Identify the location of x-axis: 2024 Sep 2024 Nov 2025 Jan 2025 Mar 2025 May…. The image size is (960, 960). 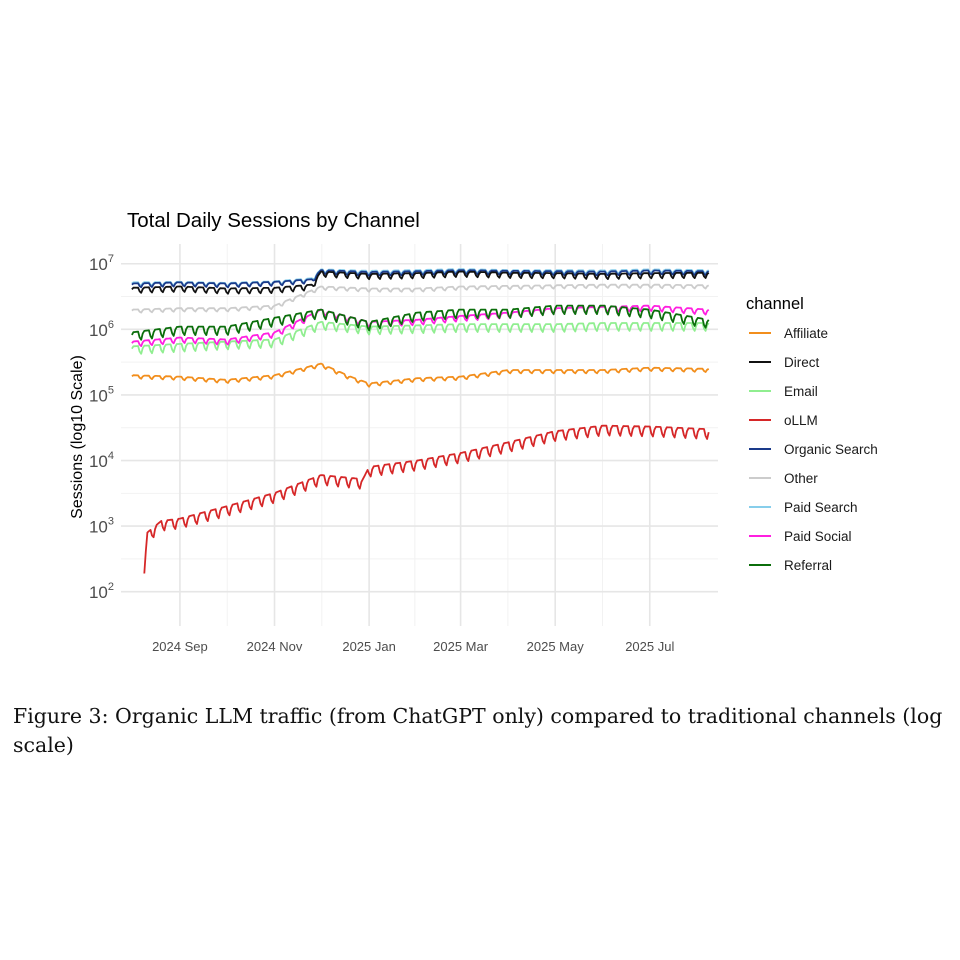
(413, 646).